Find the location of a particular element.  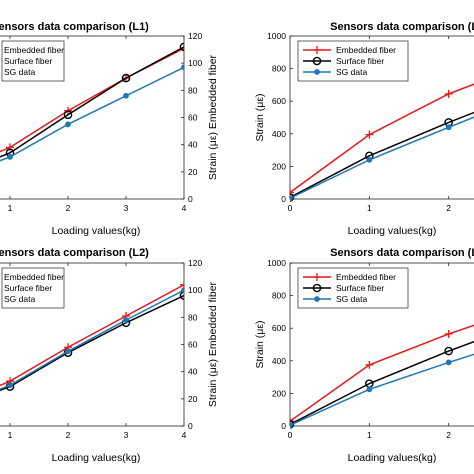

x-tick-label: 3 is located at coordinates (126, 208).